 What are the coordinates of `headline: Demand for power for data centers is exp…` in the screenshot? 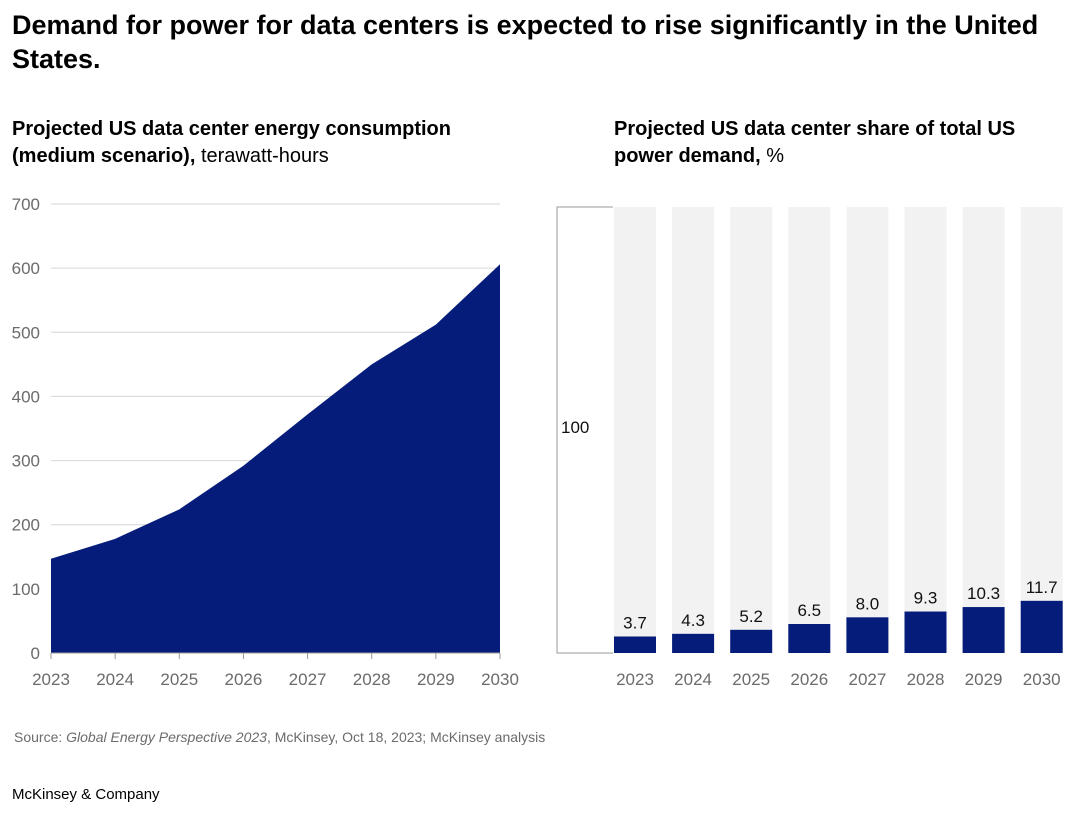 It's located at (525, 42).